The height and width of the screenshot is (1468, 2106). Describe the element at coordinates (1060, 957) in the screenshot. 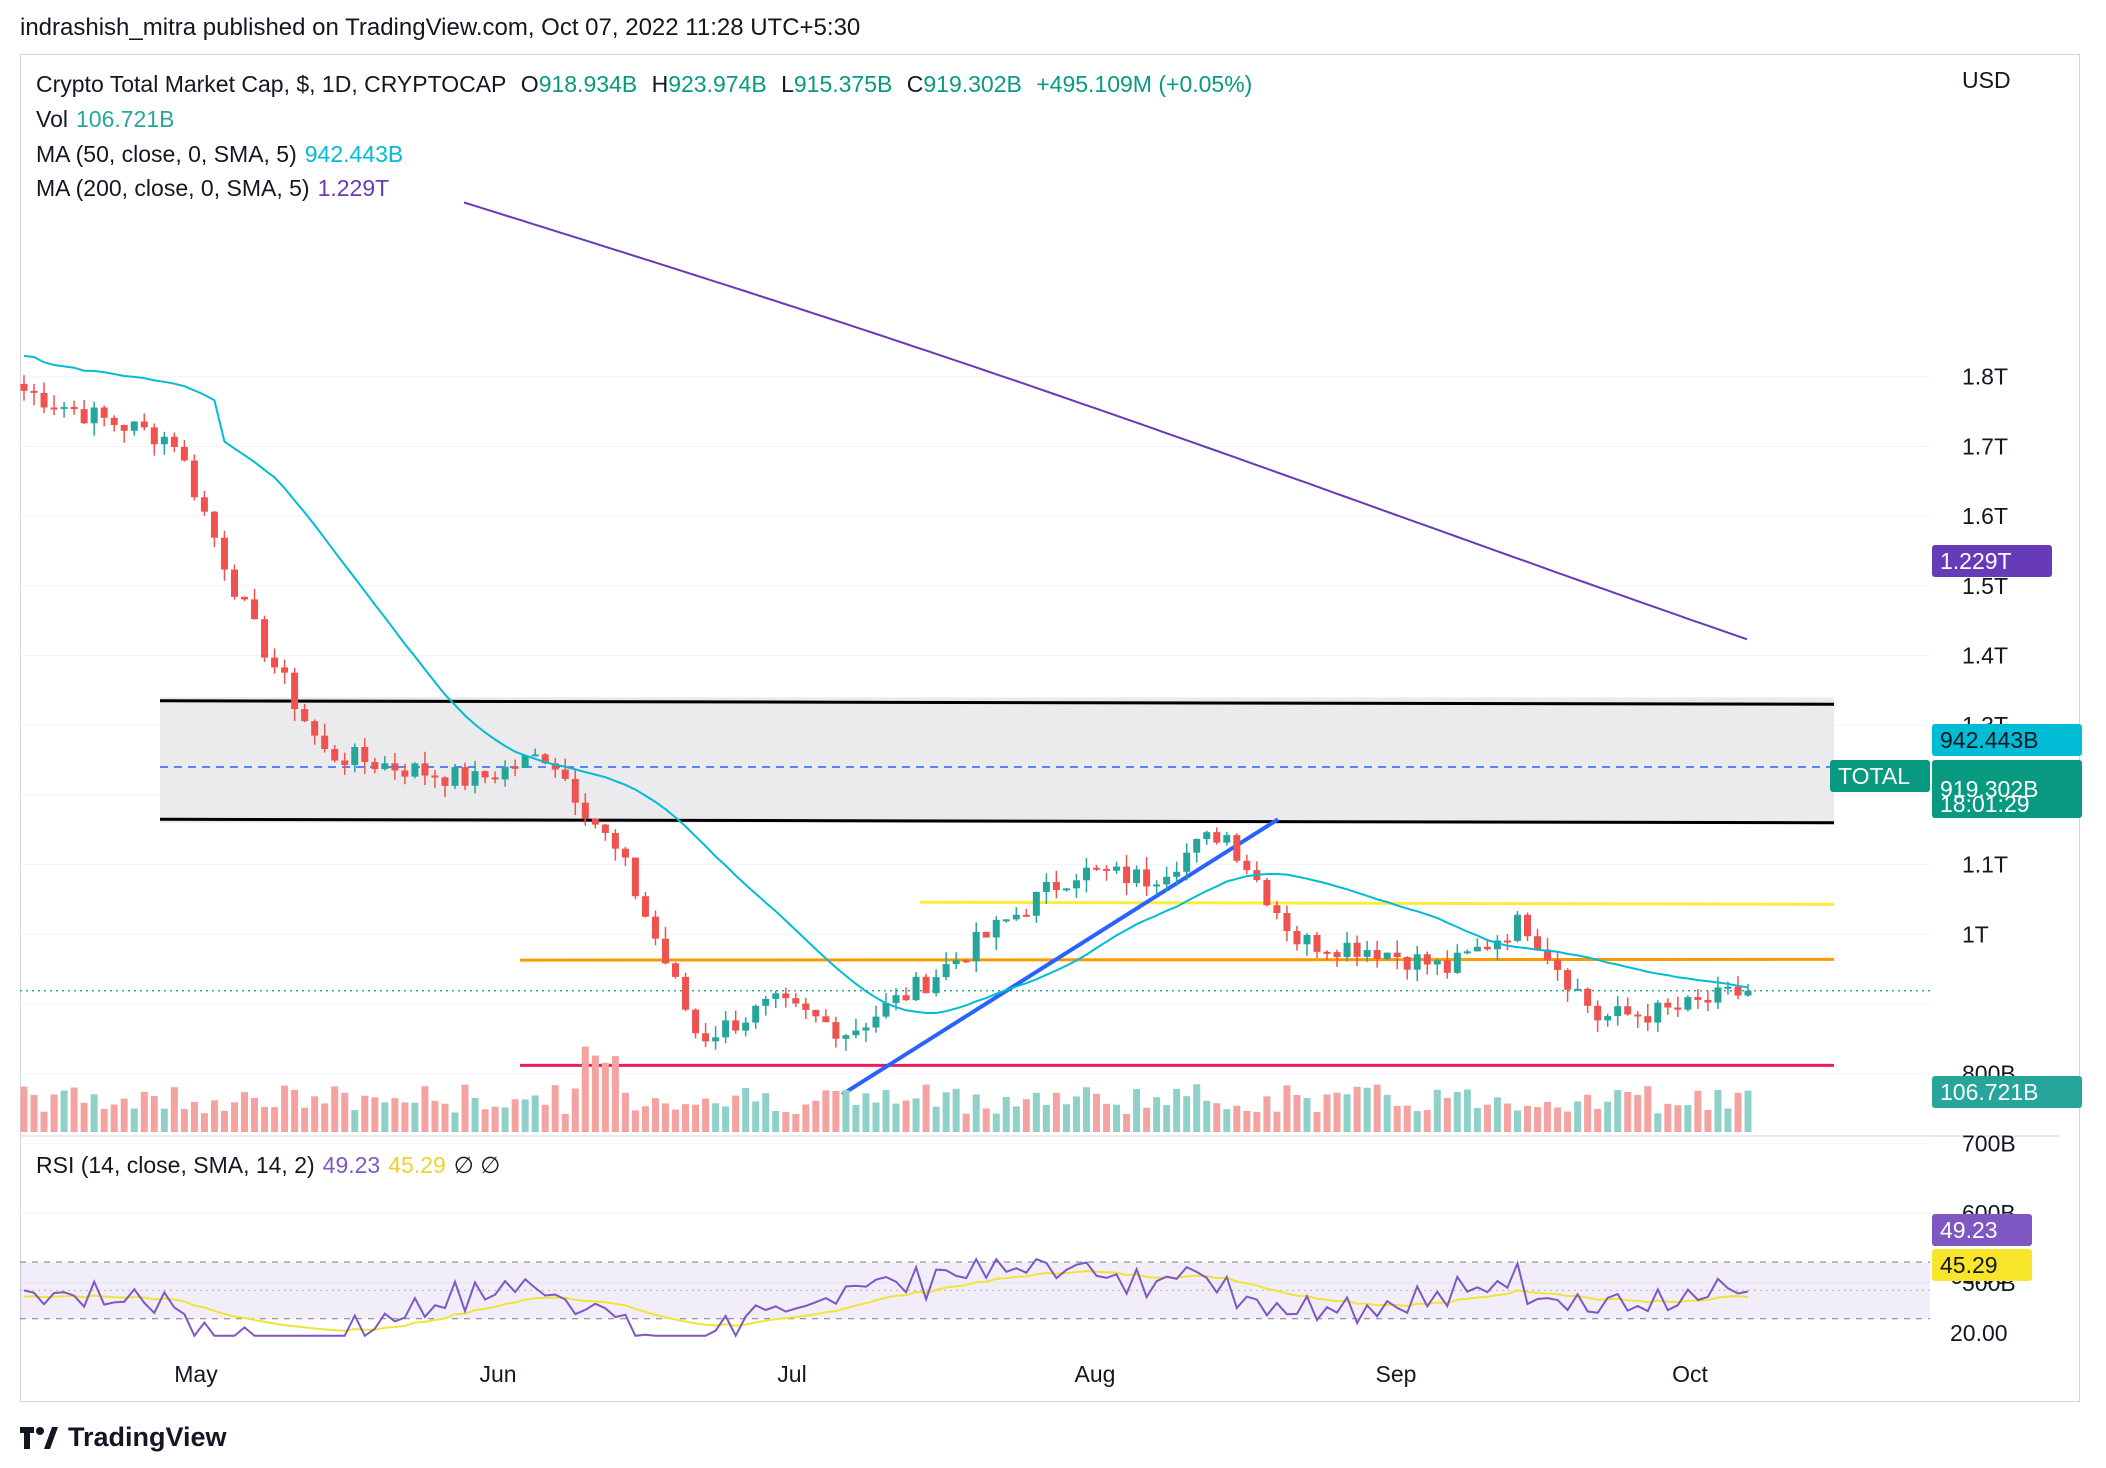

I see `trendline` at that location.